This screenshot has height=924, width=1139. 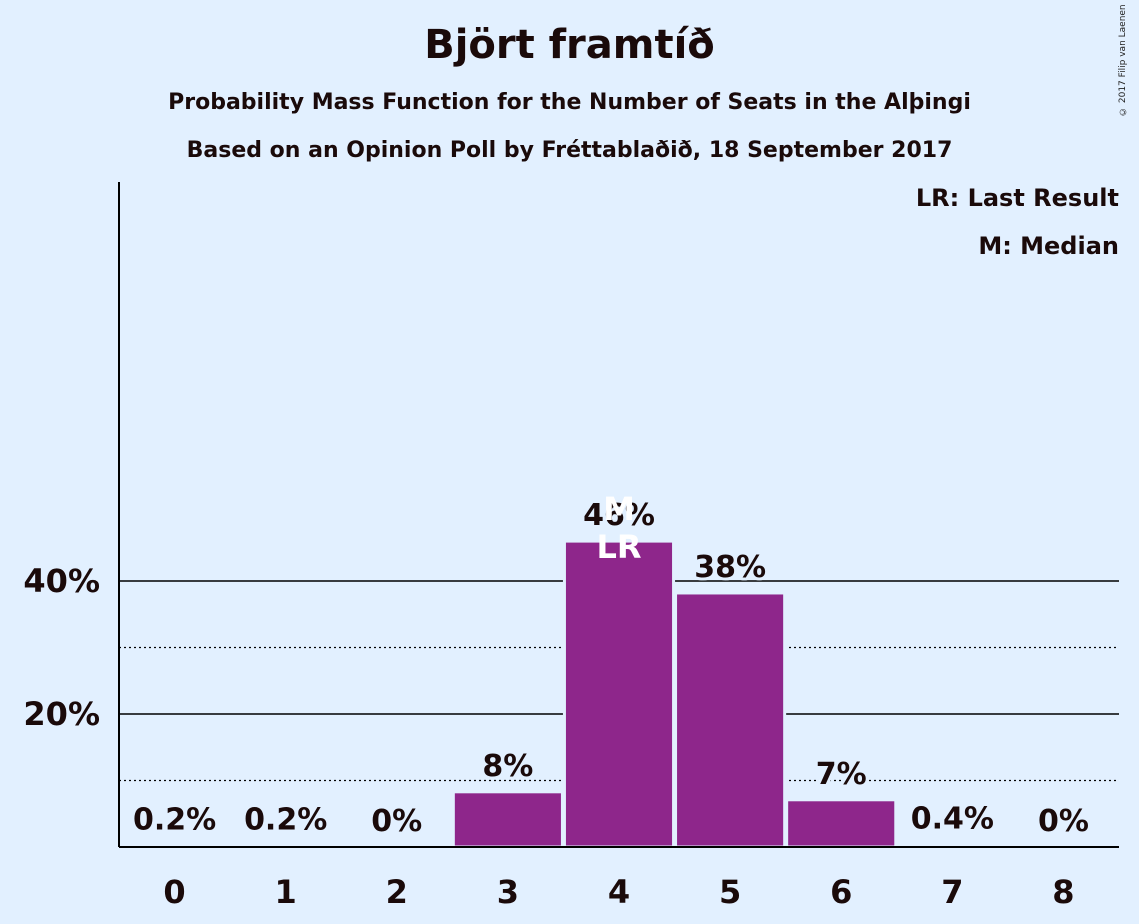 What do you see at coordinates (1063, 821) in the screenshot?
I see `value-label-8: 0%` at bounding box center [1063, 821].